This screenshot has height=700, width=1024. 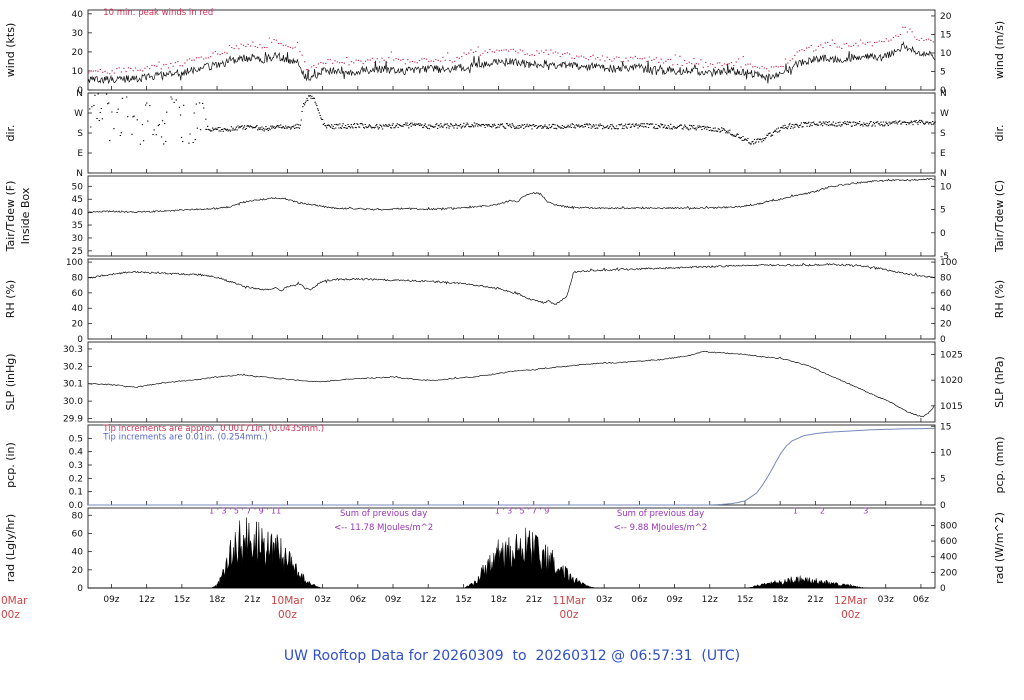 What do you see at coordinates (77, 226) in the screenshot?
I see `temp-ytick-left: 35` at bounding box center [77, 226].